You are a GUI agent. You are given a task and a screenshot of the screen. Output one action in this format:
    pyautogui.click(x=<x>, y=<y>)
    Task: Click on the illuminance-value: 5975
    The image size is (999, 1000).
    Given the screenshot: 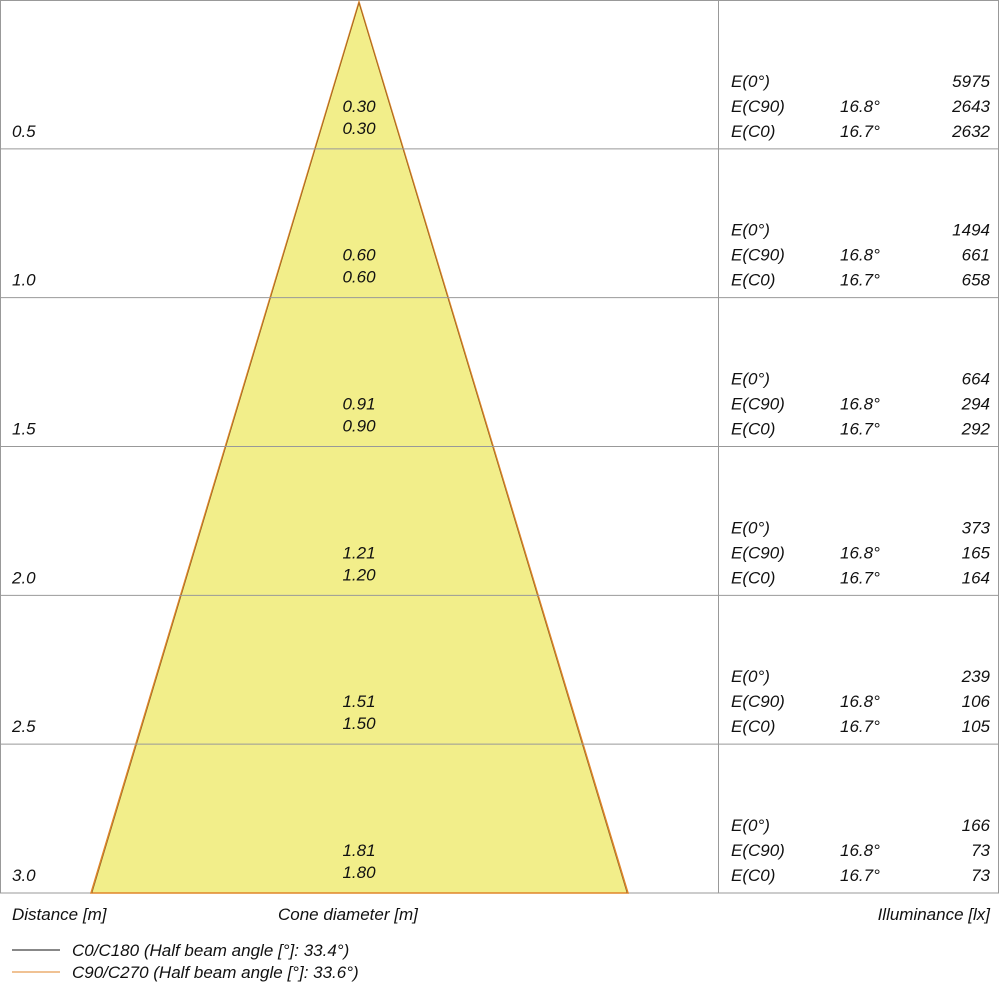 What is the action you would take?
    pyautogui.click(x=971, y=81)
    